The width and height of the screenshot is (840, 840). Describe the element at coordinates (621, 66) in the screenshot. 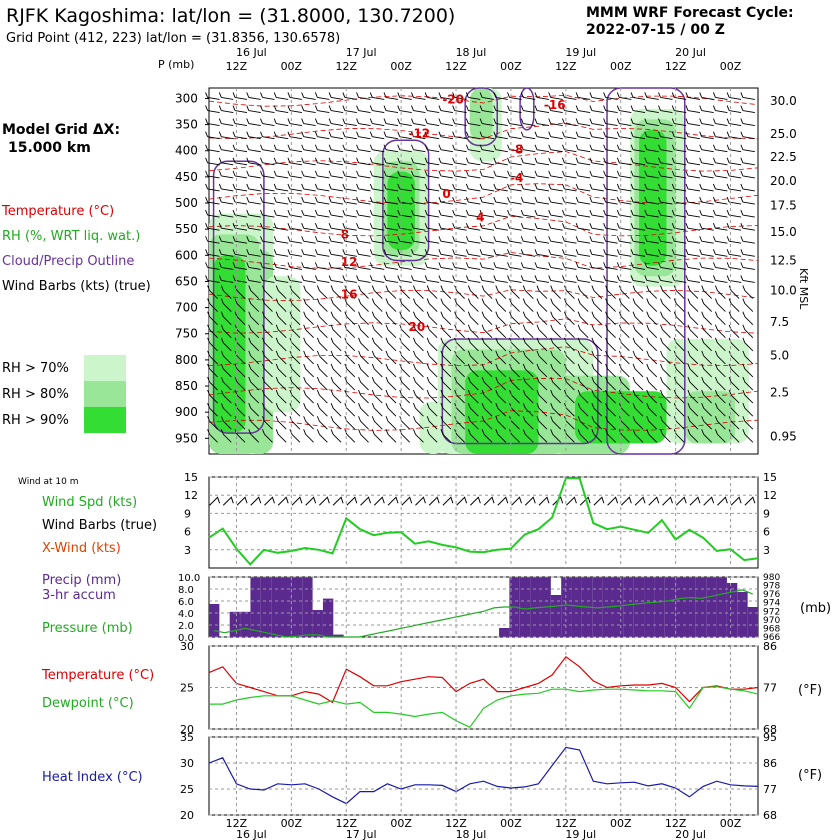

I see `top-time-tick-7: 00Z` at that location.